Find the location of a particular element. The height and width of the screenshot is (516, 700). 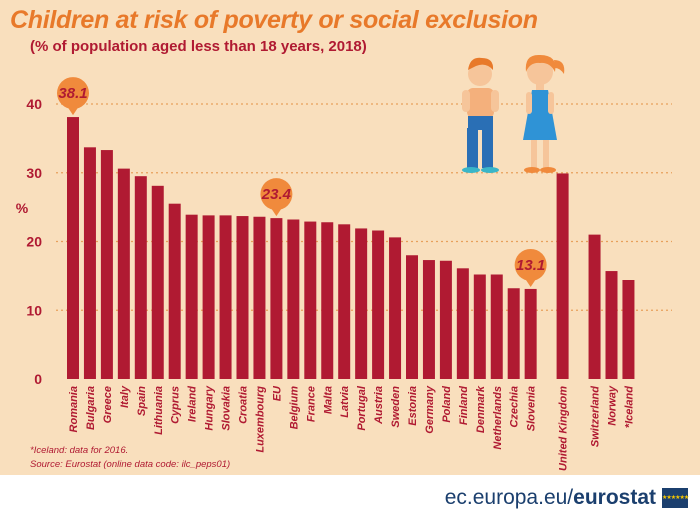

footnote-iceland: *Iceland: data for 2016. is located at coordinates (79, 450).